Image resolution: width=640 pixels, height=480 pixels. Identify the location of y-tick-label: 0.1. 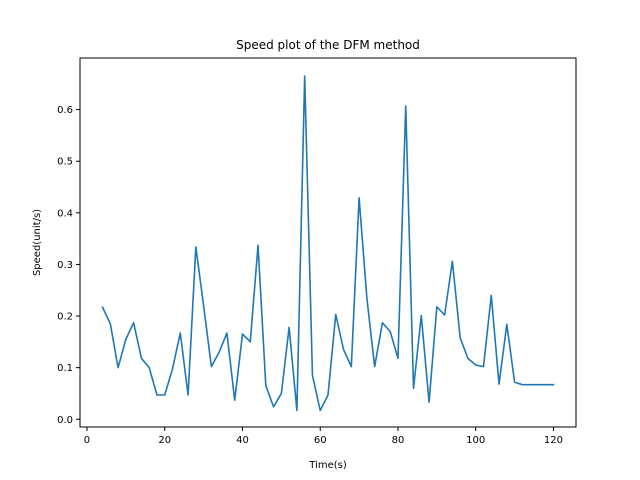
(65, 368).